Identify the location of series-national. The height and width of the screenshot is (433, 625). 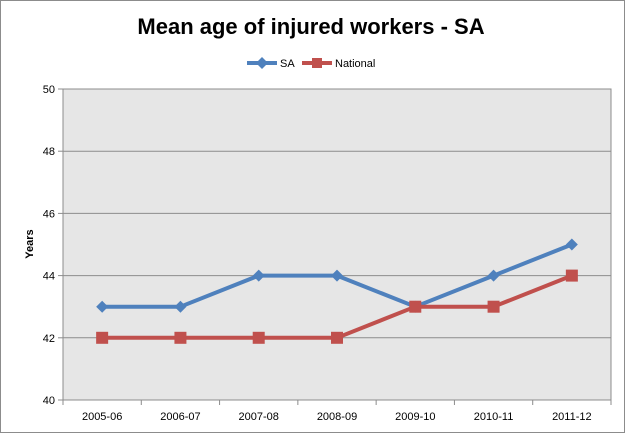
(337, 306).